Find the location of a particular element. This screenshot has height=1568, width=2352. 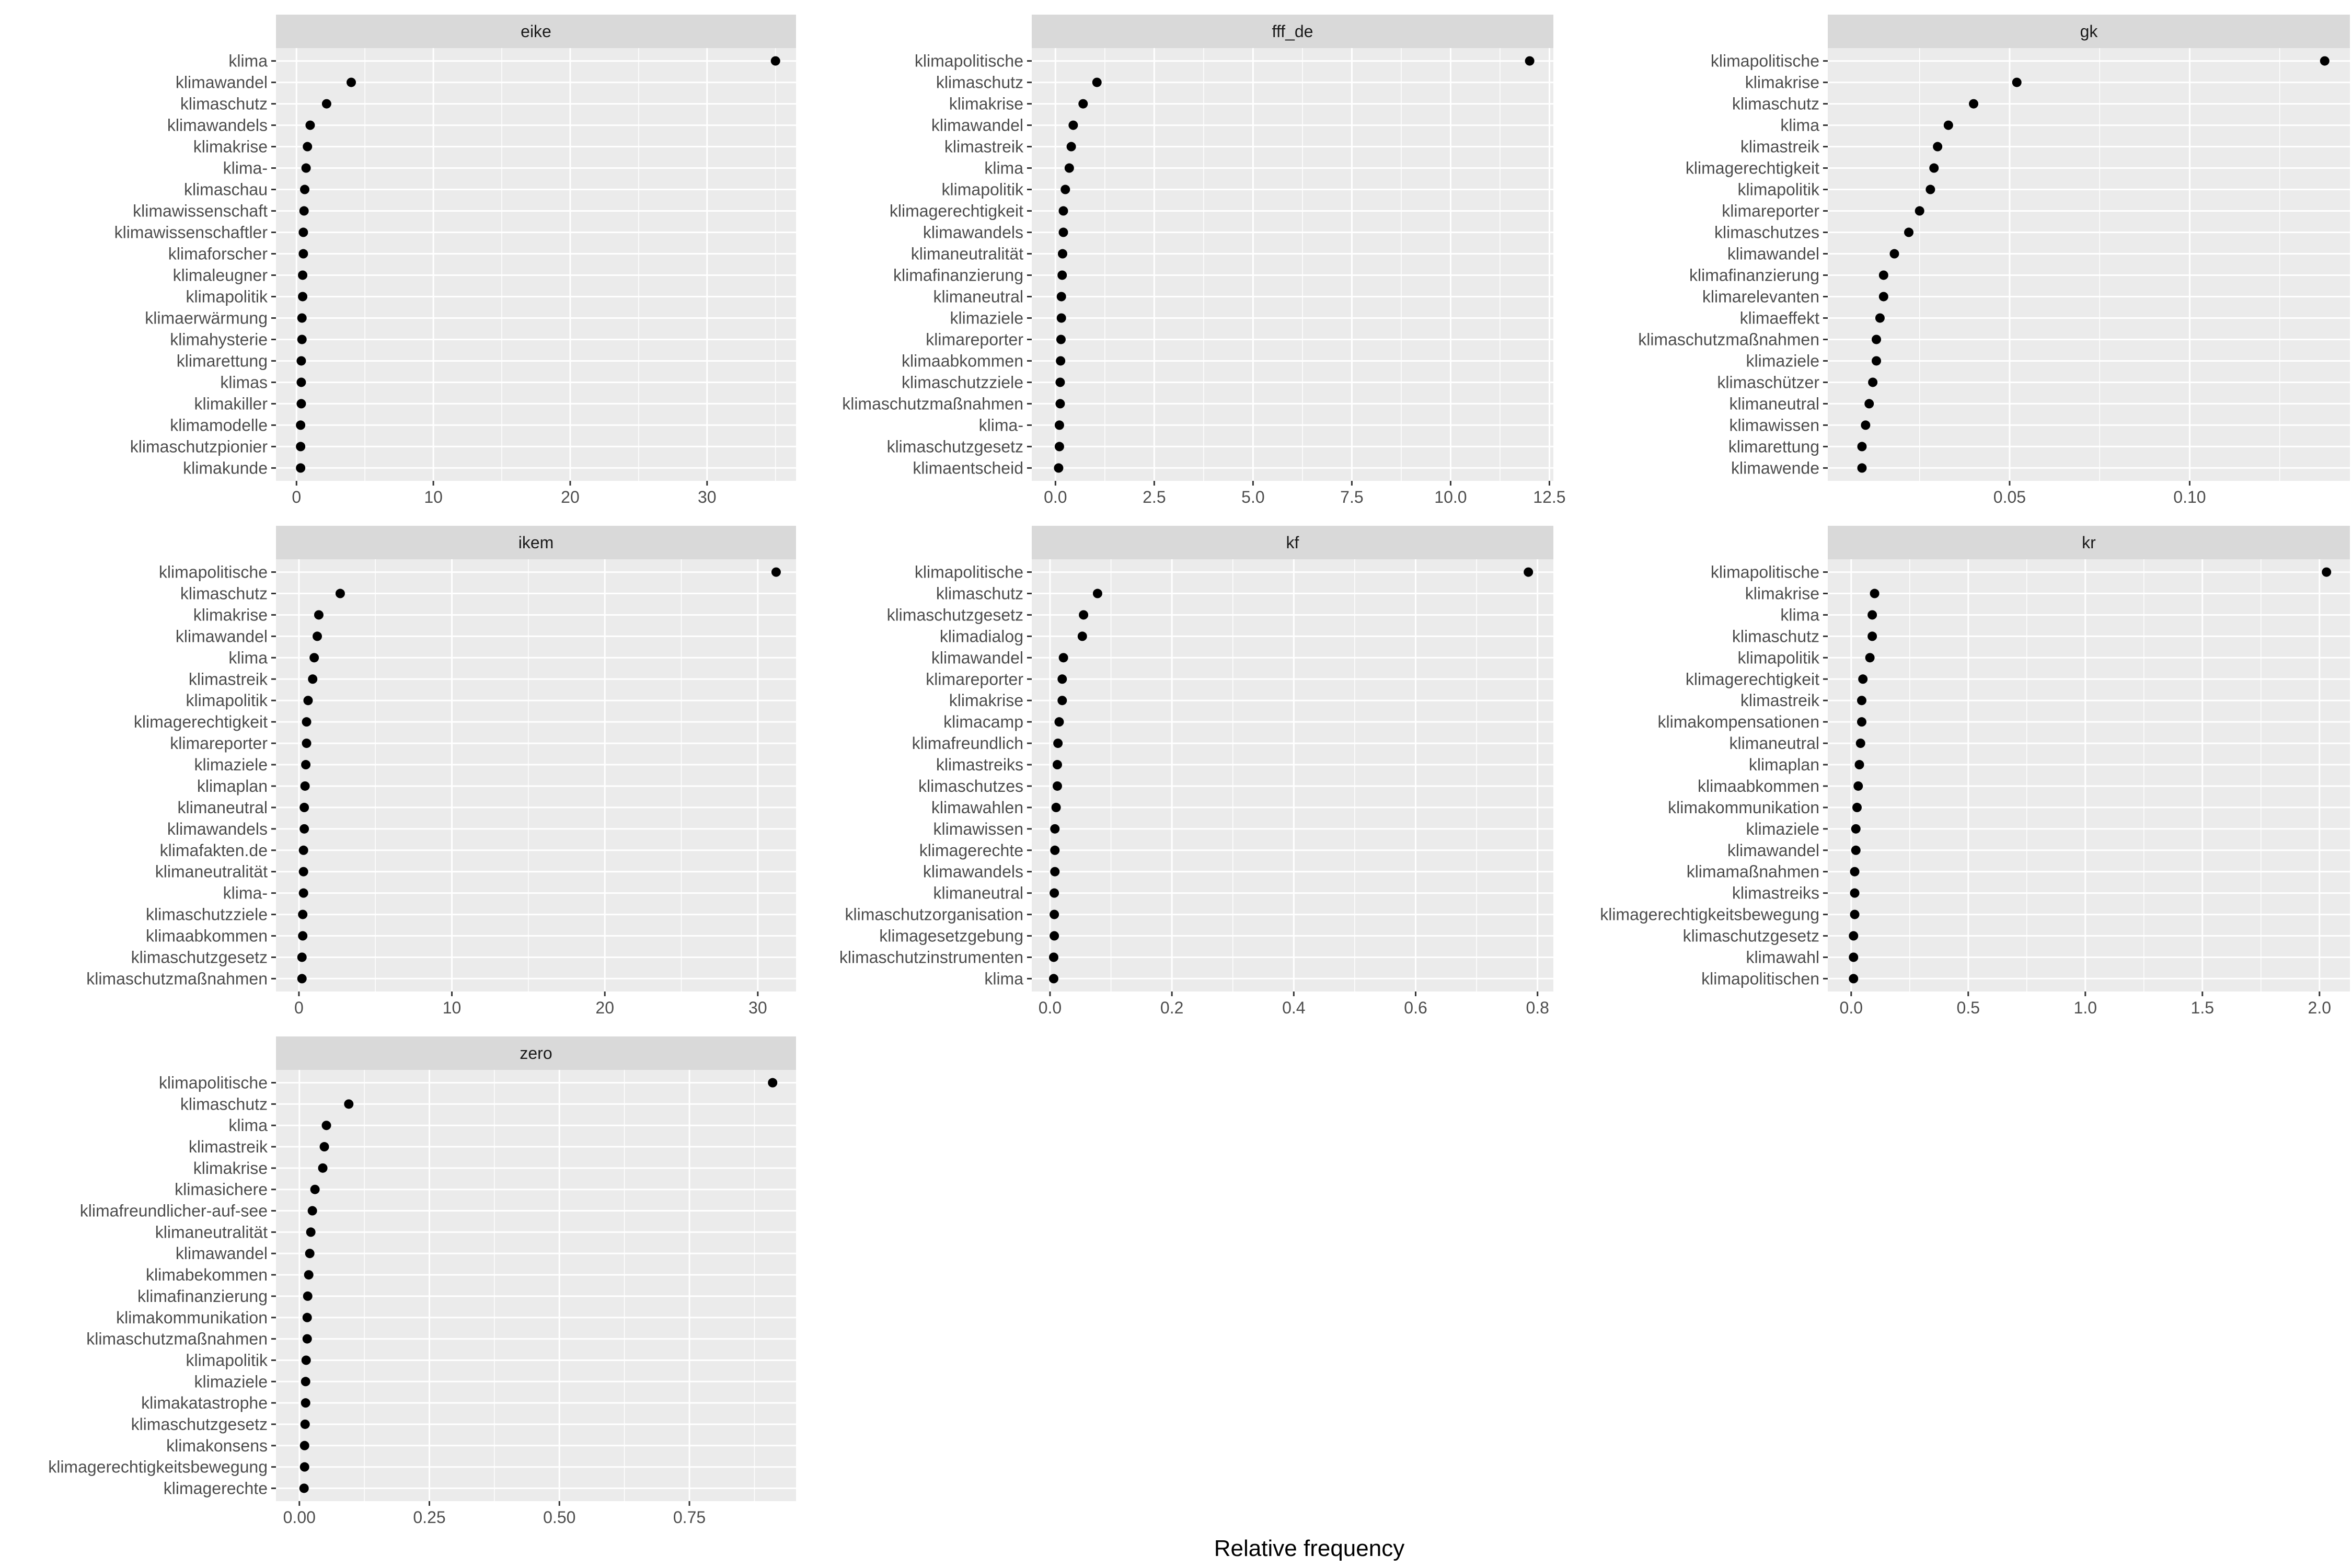

y-tick-label: klimaschau is located at coordinates (226, 189).